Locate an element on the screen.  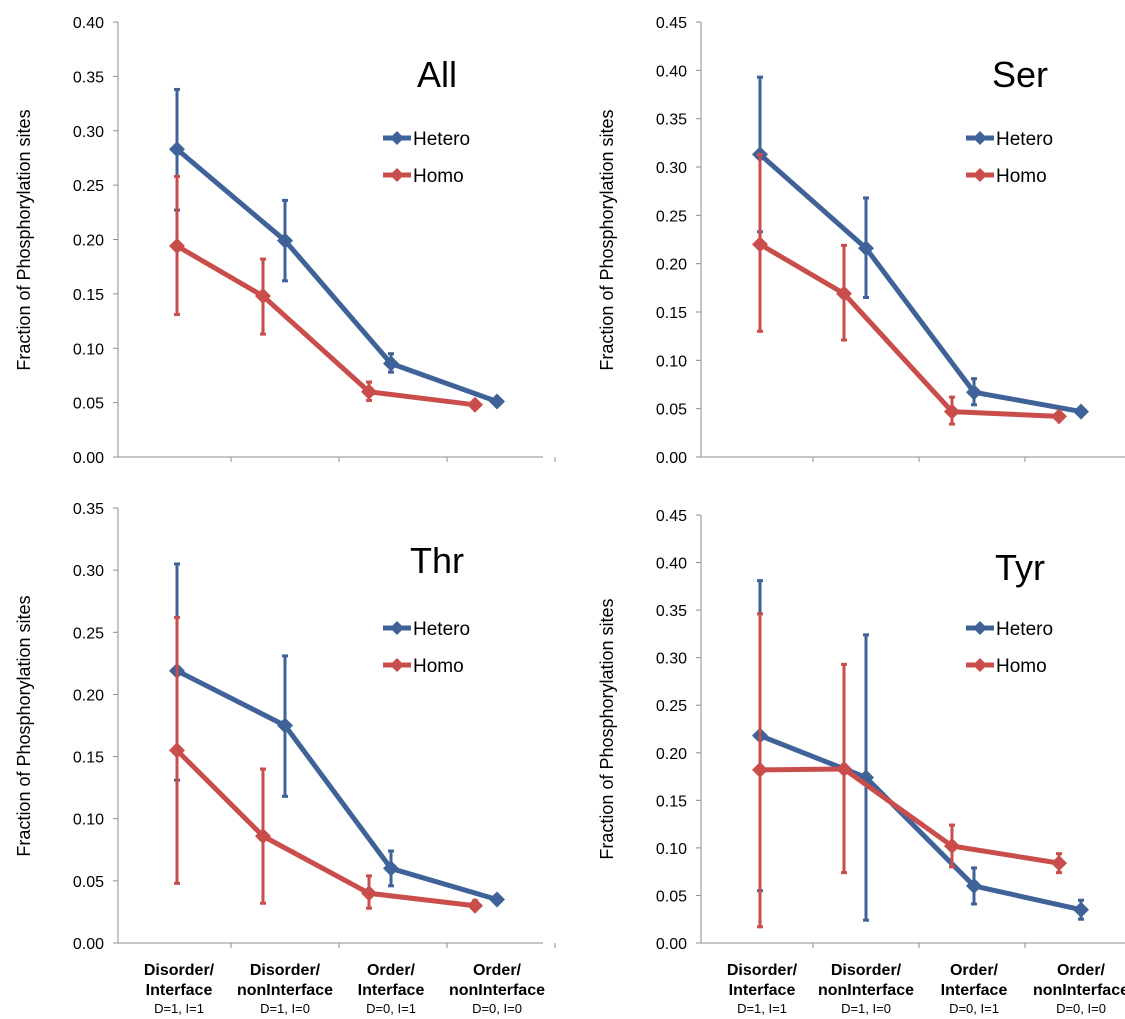
x-category-line3: D=1, I=0 is located at coordinates (285, 1008).